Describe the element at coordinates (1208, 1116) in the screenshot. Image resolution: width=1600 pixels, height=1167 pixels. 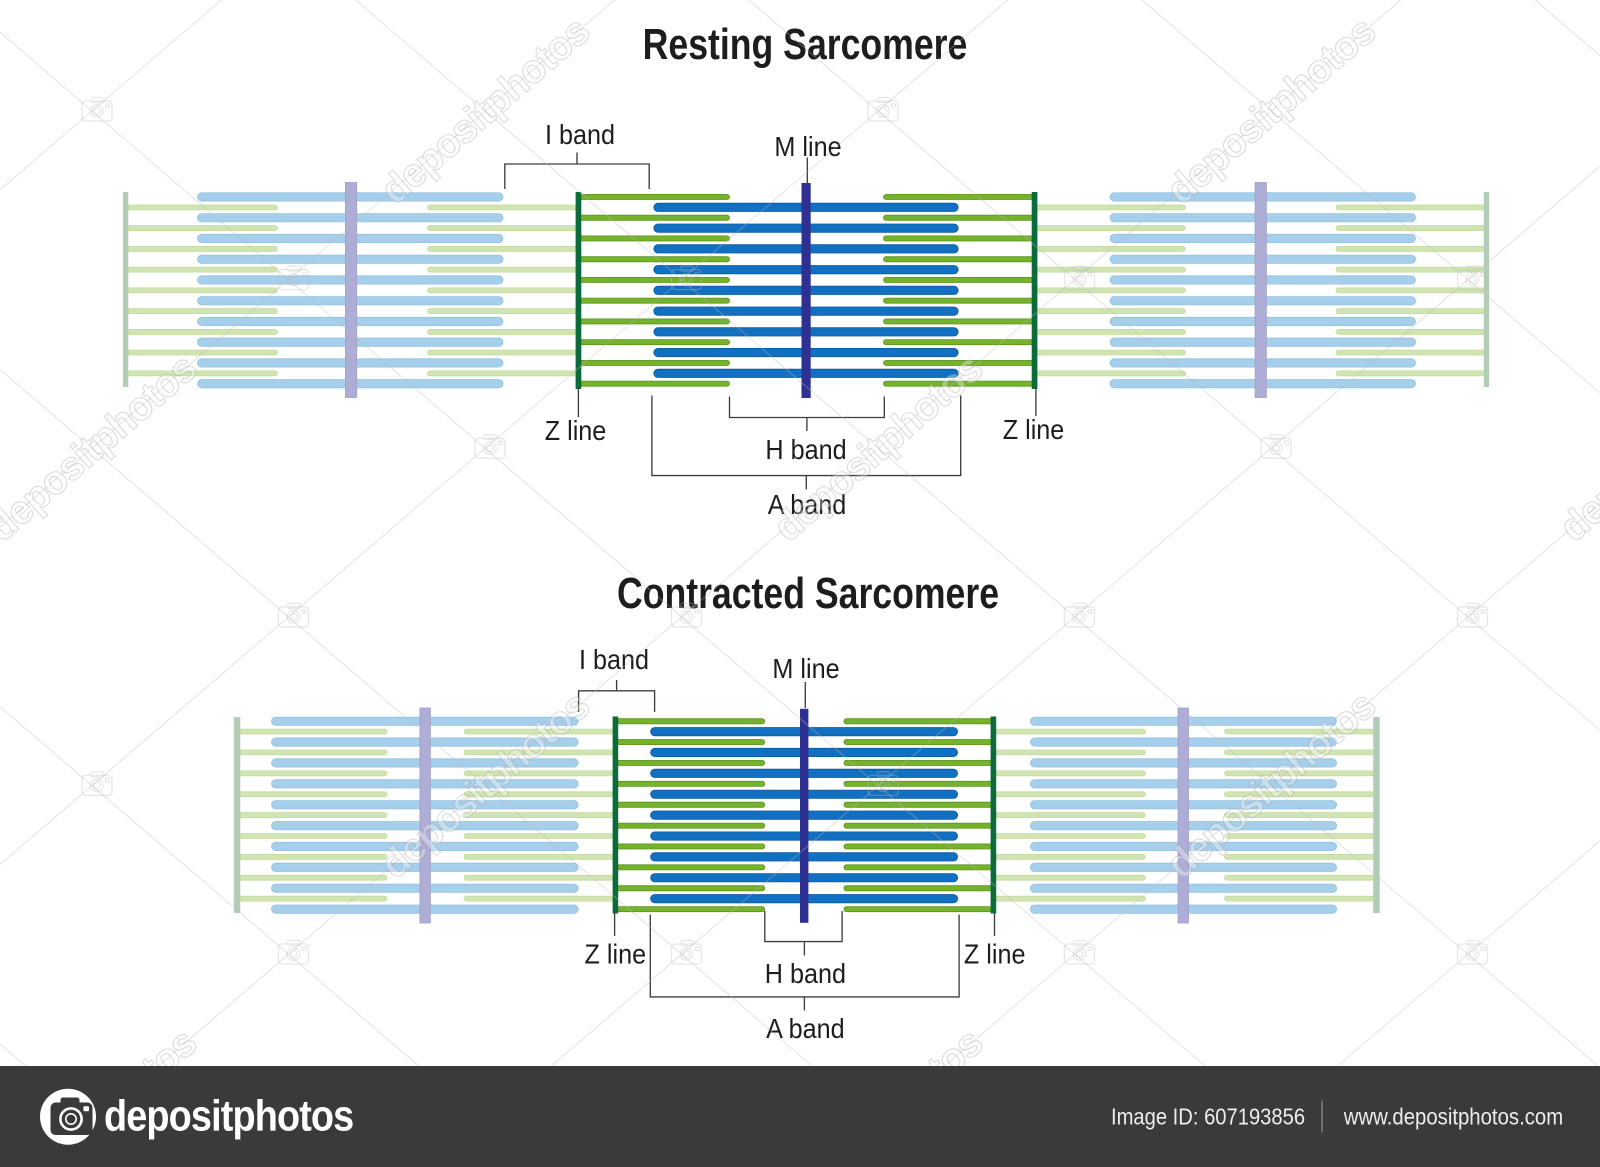
I see `svg-text: Image ID: 607193856` at that location.